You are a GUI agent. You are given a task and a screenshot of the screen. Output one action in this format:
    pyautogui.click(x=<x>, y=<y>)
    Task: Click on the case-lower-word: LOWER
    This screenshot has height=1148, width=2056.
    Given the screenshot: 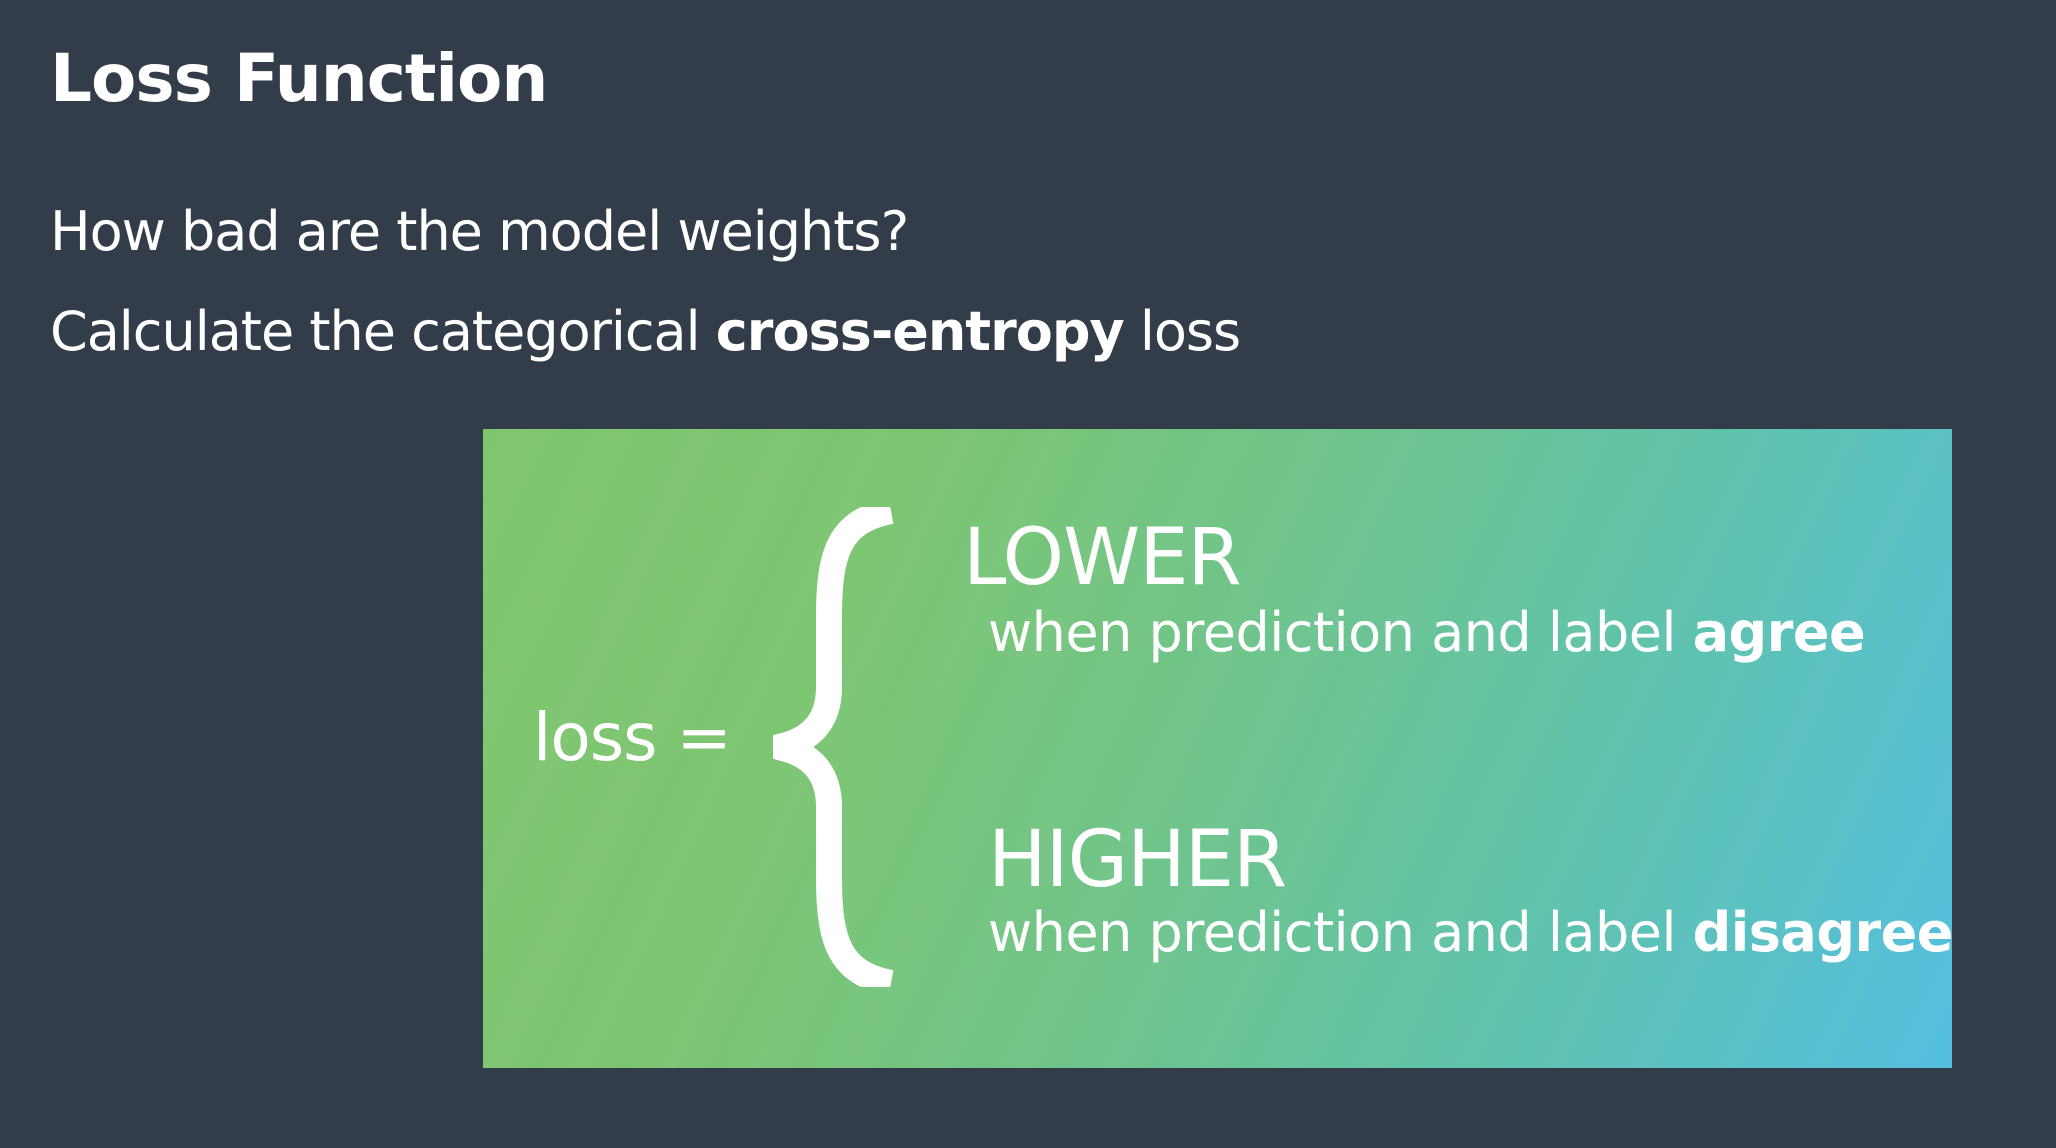 What is the action you would take?
    pyautogui.click(x=1102, y=558)
    